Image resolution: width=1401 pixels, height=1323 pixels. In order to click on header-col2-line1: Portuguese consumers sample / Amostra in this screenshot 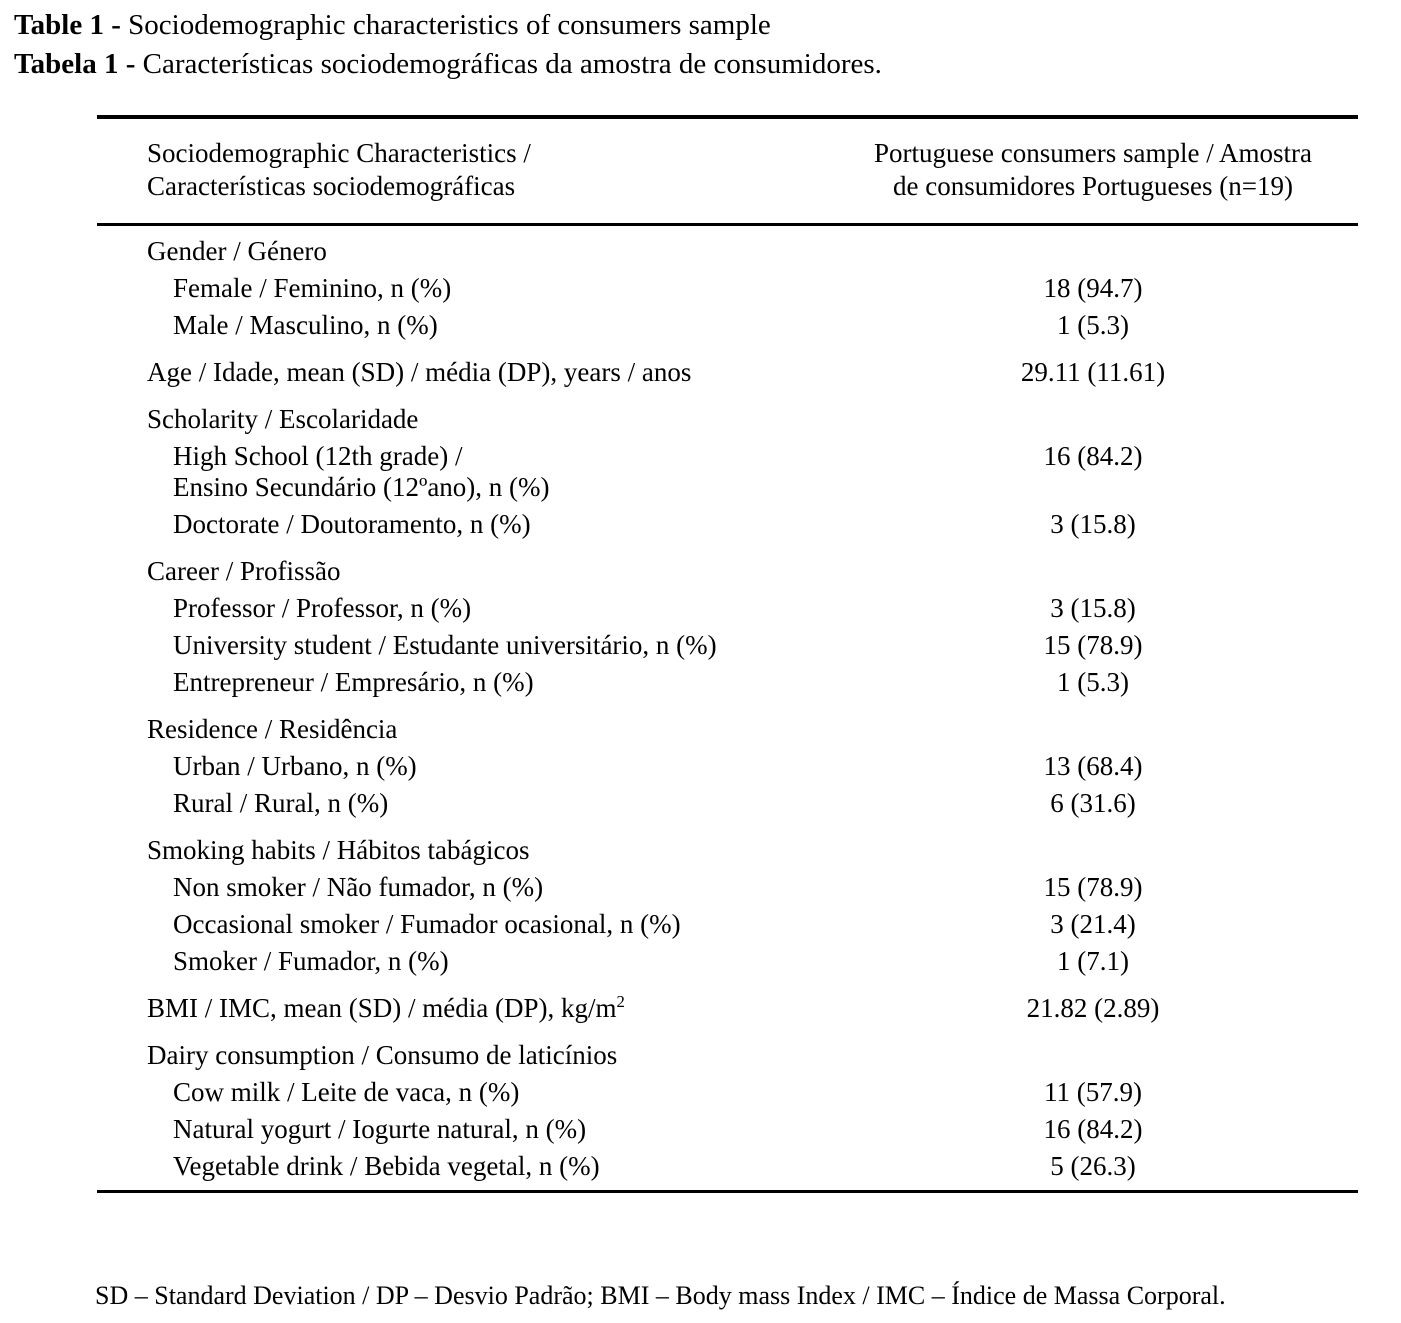, I will do `click(1093, 153)`.